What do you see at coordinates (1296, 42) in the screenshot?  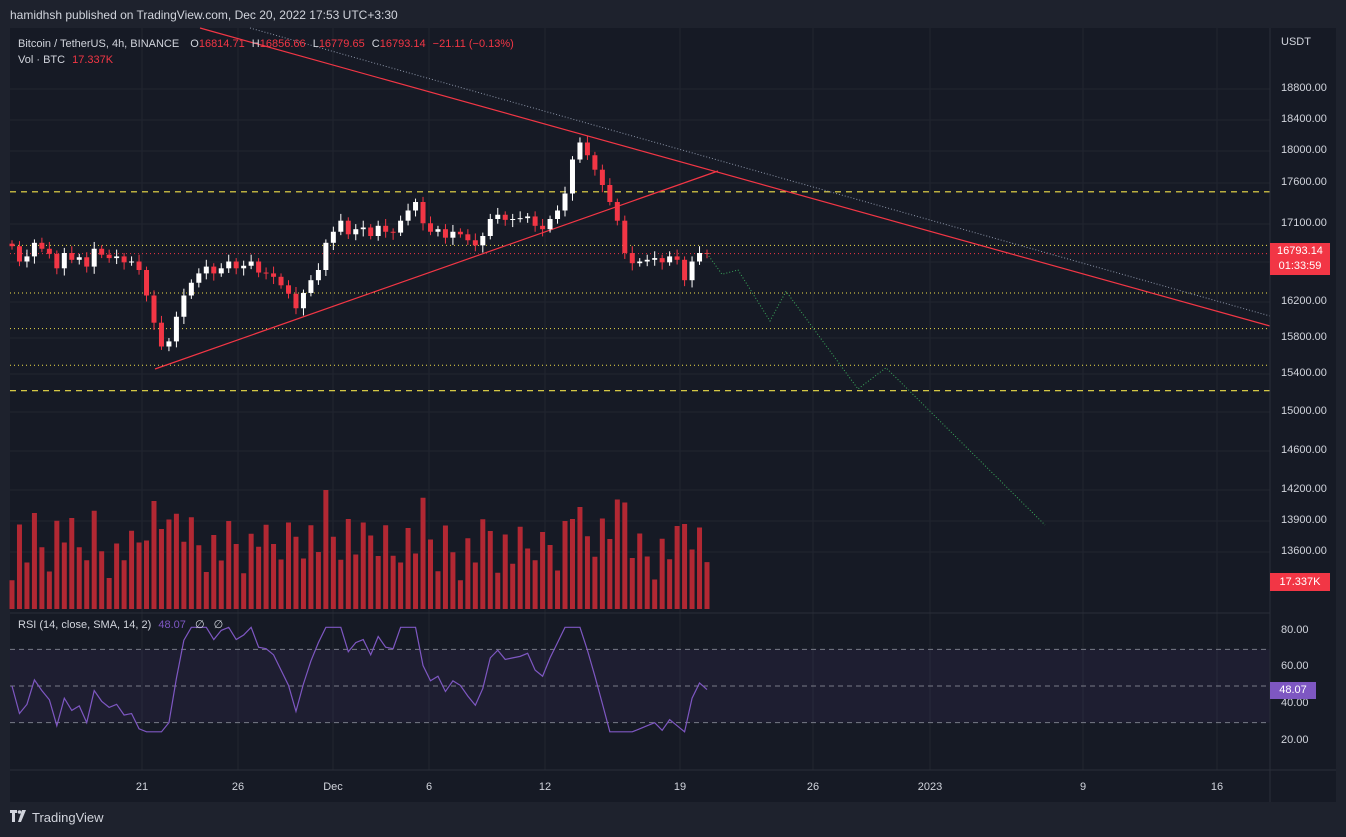 I see `currency-label: USDT` at bounding box center [1296, 42].